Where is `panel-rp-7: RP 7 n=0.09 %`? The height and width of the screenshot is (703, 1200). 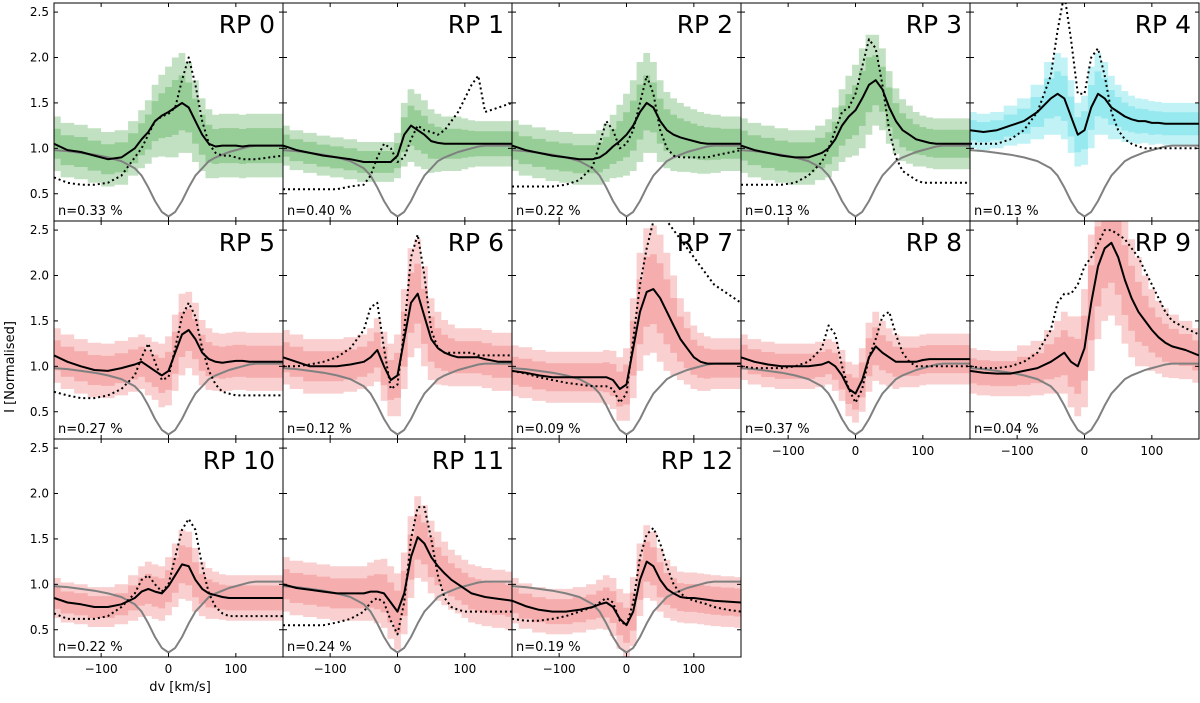 panel-rp-7: RP 7 n=0.09 % is located at coordinates (626, 330).